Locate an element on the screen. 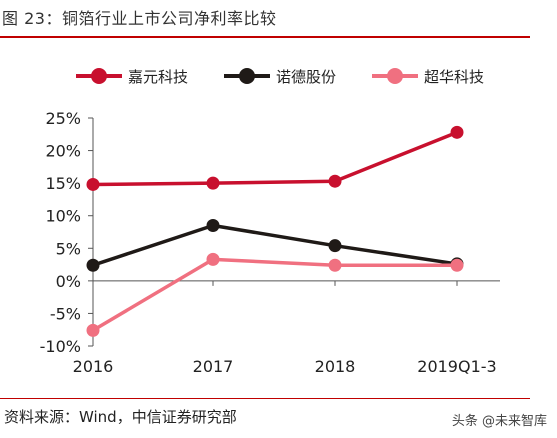  legend-label-norde: 诺德股份 is located at coordinates (306, 76).